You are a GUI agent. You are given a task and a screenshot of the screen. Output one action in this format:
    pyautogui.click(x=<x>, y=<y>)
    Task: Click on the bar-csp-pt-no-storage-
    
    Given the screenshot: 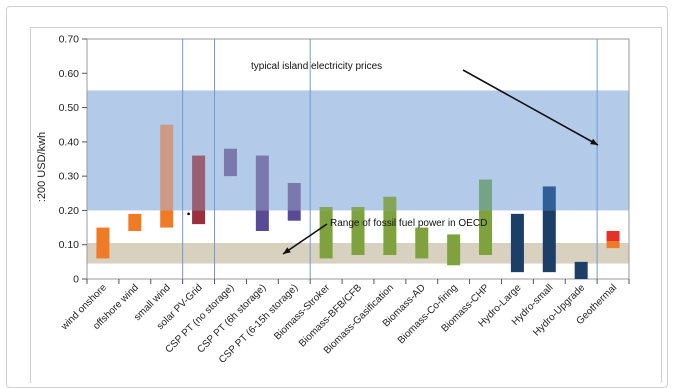 What is the action you would take?
    pyautogui.click(x=230, y=162)
    